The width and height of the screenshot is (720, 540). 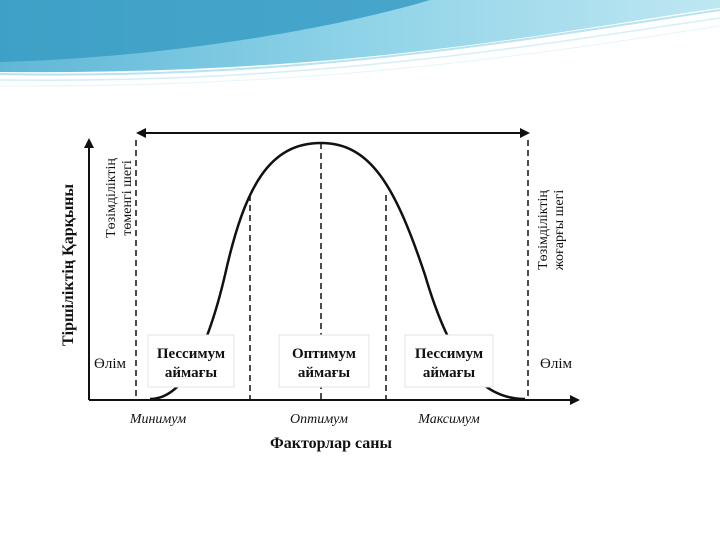 What do you see at coordinates (449, 373) in the screenshot?
I see `zone-label-pessimum-right-2: аймағы` at bounding box center [449, 373].